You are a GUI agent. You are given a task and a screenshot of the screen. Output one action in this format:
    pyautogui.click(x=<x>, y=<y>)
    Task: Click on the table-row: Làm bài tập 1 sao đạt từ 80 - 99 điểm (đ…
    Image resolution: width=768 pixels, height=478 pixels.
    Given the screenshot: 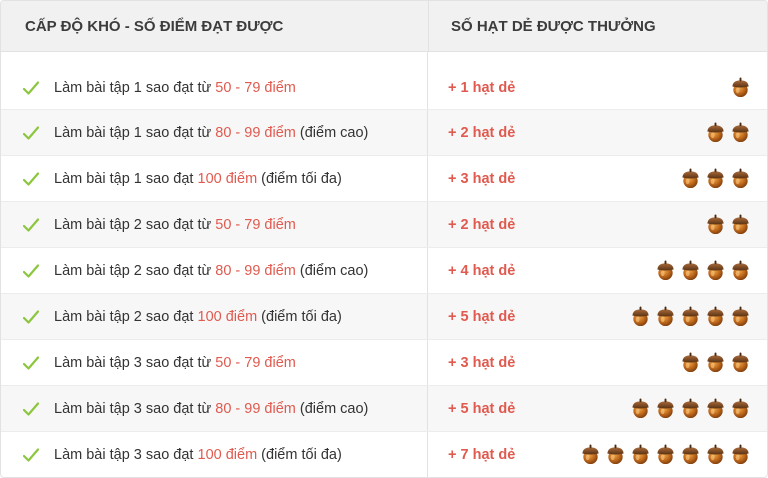 What is the action you would take?
    pyautogui.click(x=384, y=133)
    